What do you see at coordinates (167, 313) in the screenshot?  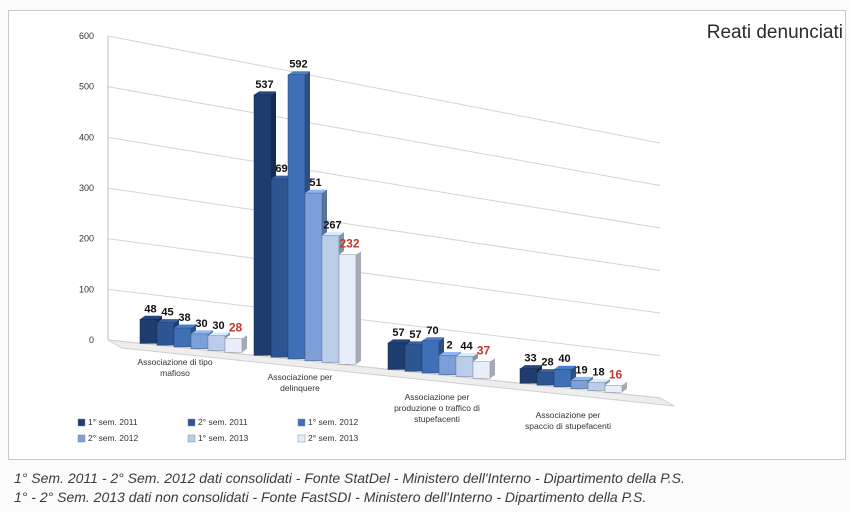 I see `data-label: 45` at bounding box center [167, 313].